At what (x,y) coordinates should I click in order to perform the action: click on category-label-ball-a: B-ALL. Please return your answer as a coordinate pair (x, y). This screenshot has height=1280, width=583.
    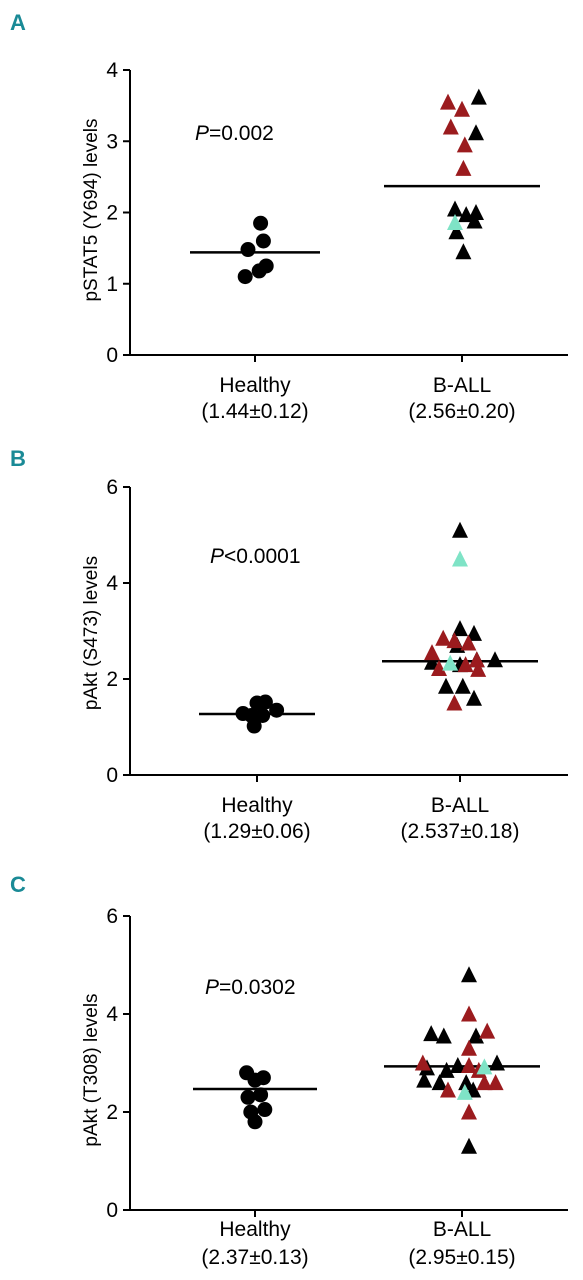
    Looking at the image, I should click on (462, 385).